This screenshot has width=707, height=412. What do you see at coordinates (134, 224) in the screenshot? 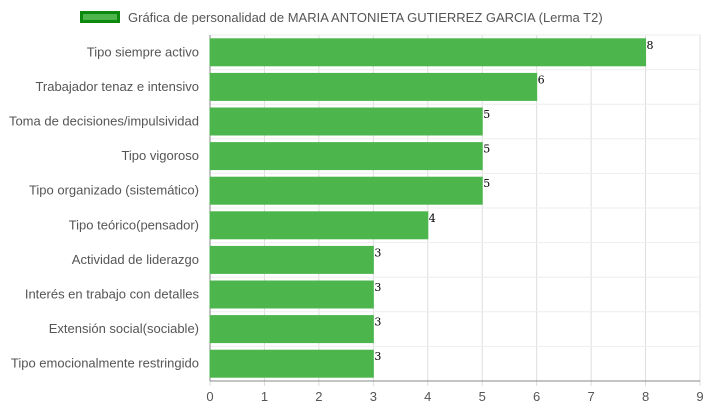
I see `y-tick-label: Tipo teórico(pensador)` at bounding box center [134, 224].